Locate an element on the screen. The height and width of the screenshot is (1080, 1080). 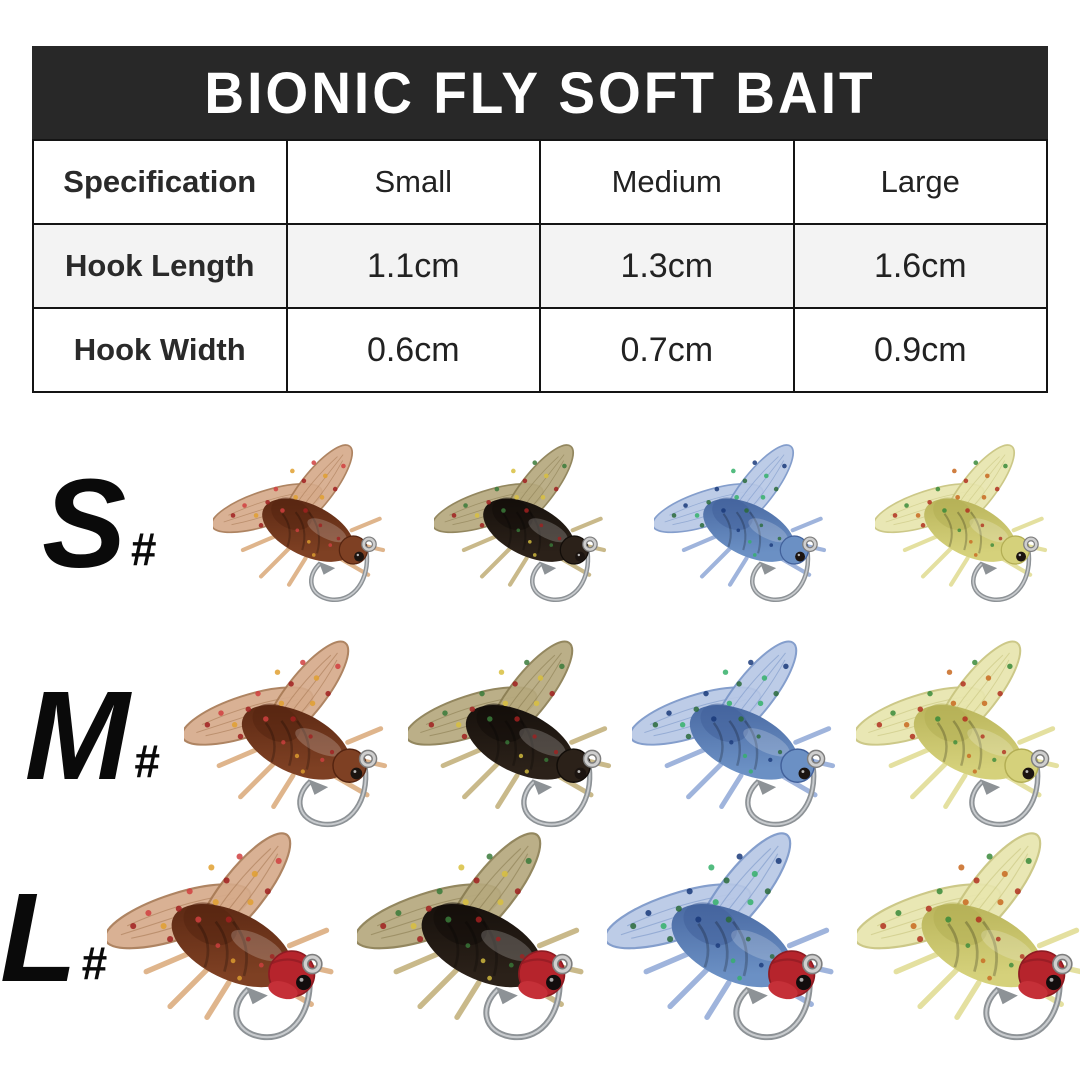
hook-length-small: 1.1cm is located at coordinates (413, 266).